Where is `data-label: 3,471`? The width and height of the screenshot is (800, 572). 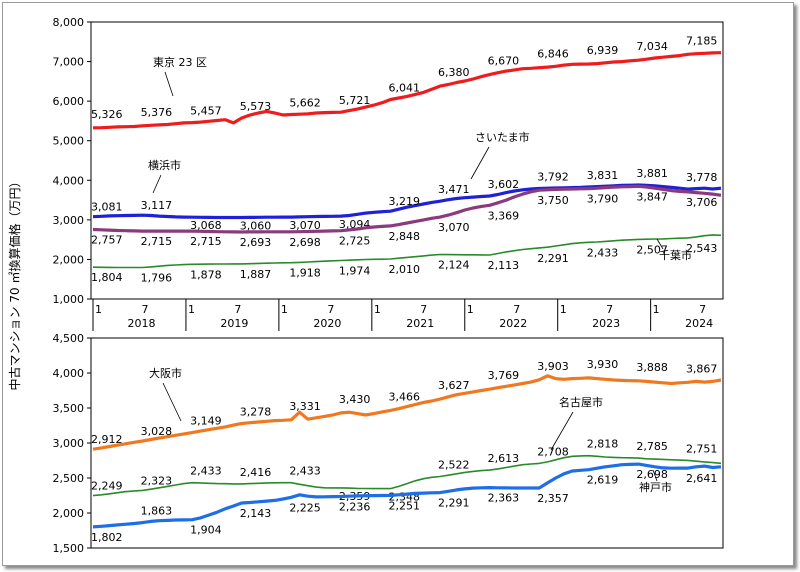 data-label: 3,471 is located at coordinates (454, 189).